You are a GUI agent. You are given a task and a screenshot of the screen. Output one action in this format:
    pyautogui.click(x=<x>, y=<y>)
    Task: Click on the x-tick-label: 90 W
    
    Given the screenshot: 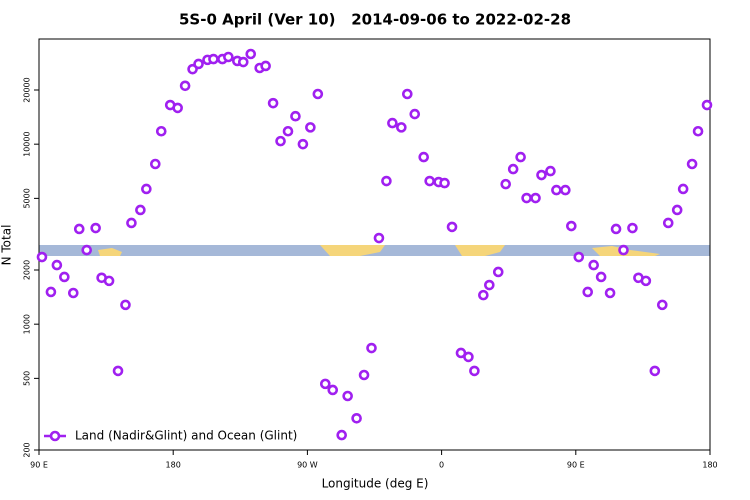 What is the action you would take?
    pyautogui.click(x=307, y=465)
    